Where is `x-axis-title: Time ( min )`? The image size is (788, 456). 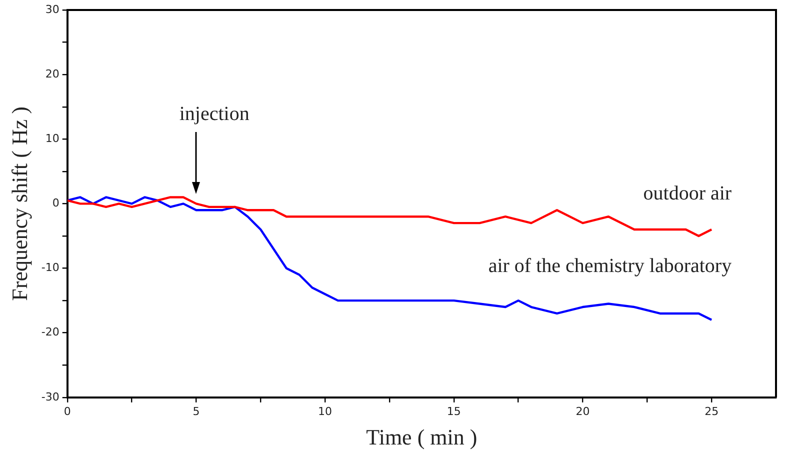 x-axis-title: Time ( min ) is located at coordinates (422, 437).